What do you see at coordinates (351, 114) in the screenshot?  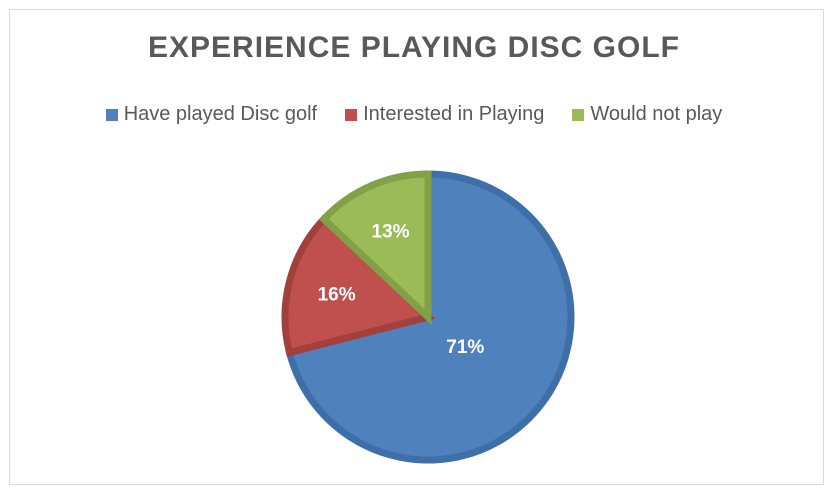 I see `legend-swatch-interested` at bounding box center [351, 114].